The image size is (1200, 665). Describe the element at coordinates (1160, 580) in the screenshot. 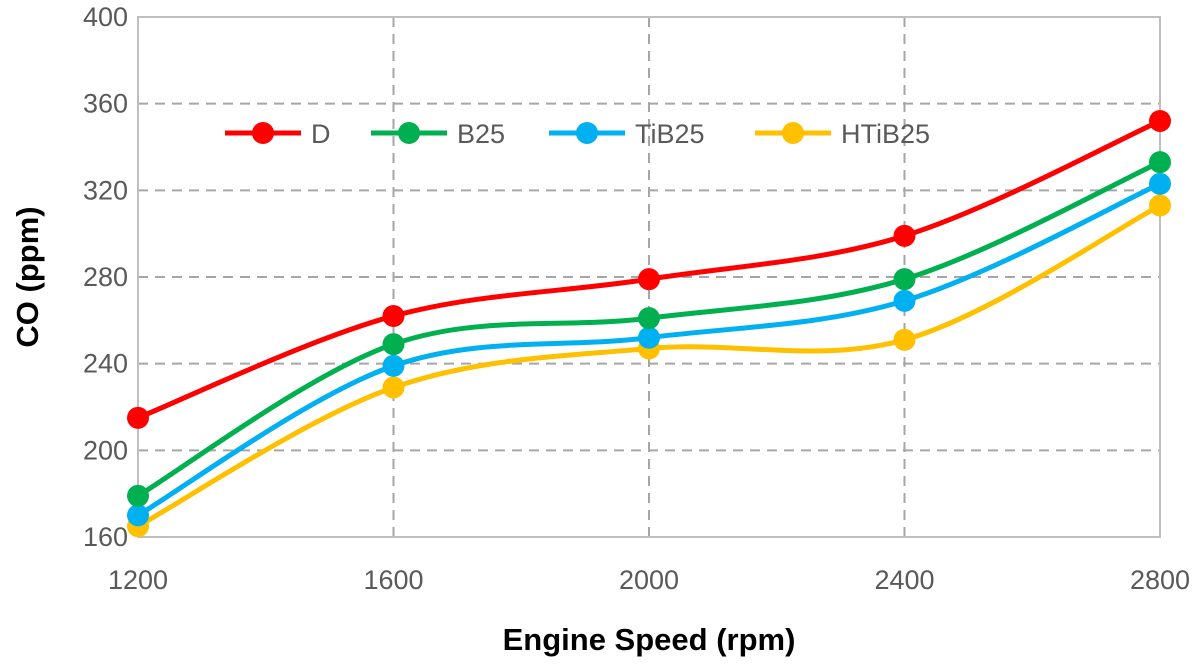

I see `x-tick-label: 2800` at that location.